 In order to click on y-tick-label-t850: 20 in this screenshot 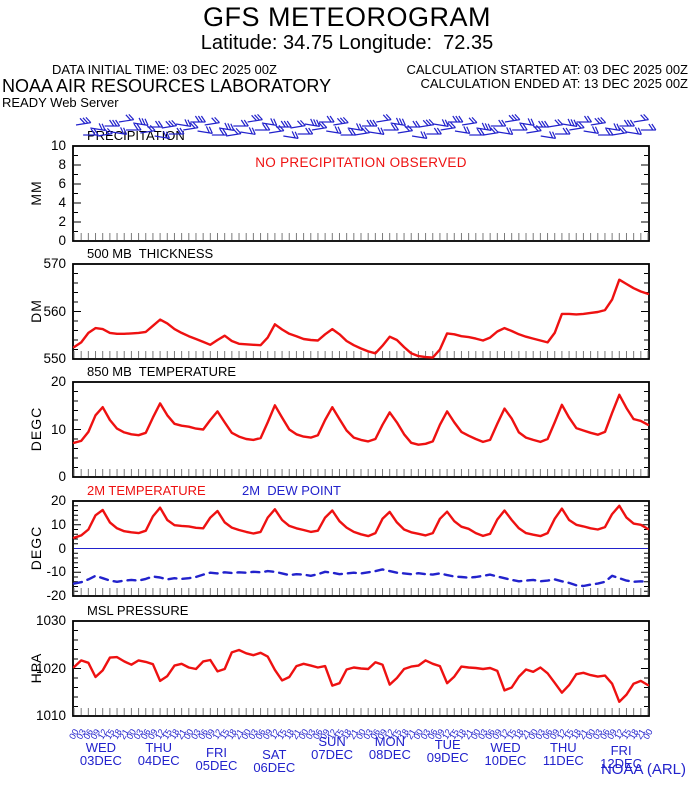, I will do `click(58, 381)`.